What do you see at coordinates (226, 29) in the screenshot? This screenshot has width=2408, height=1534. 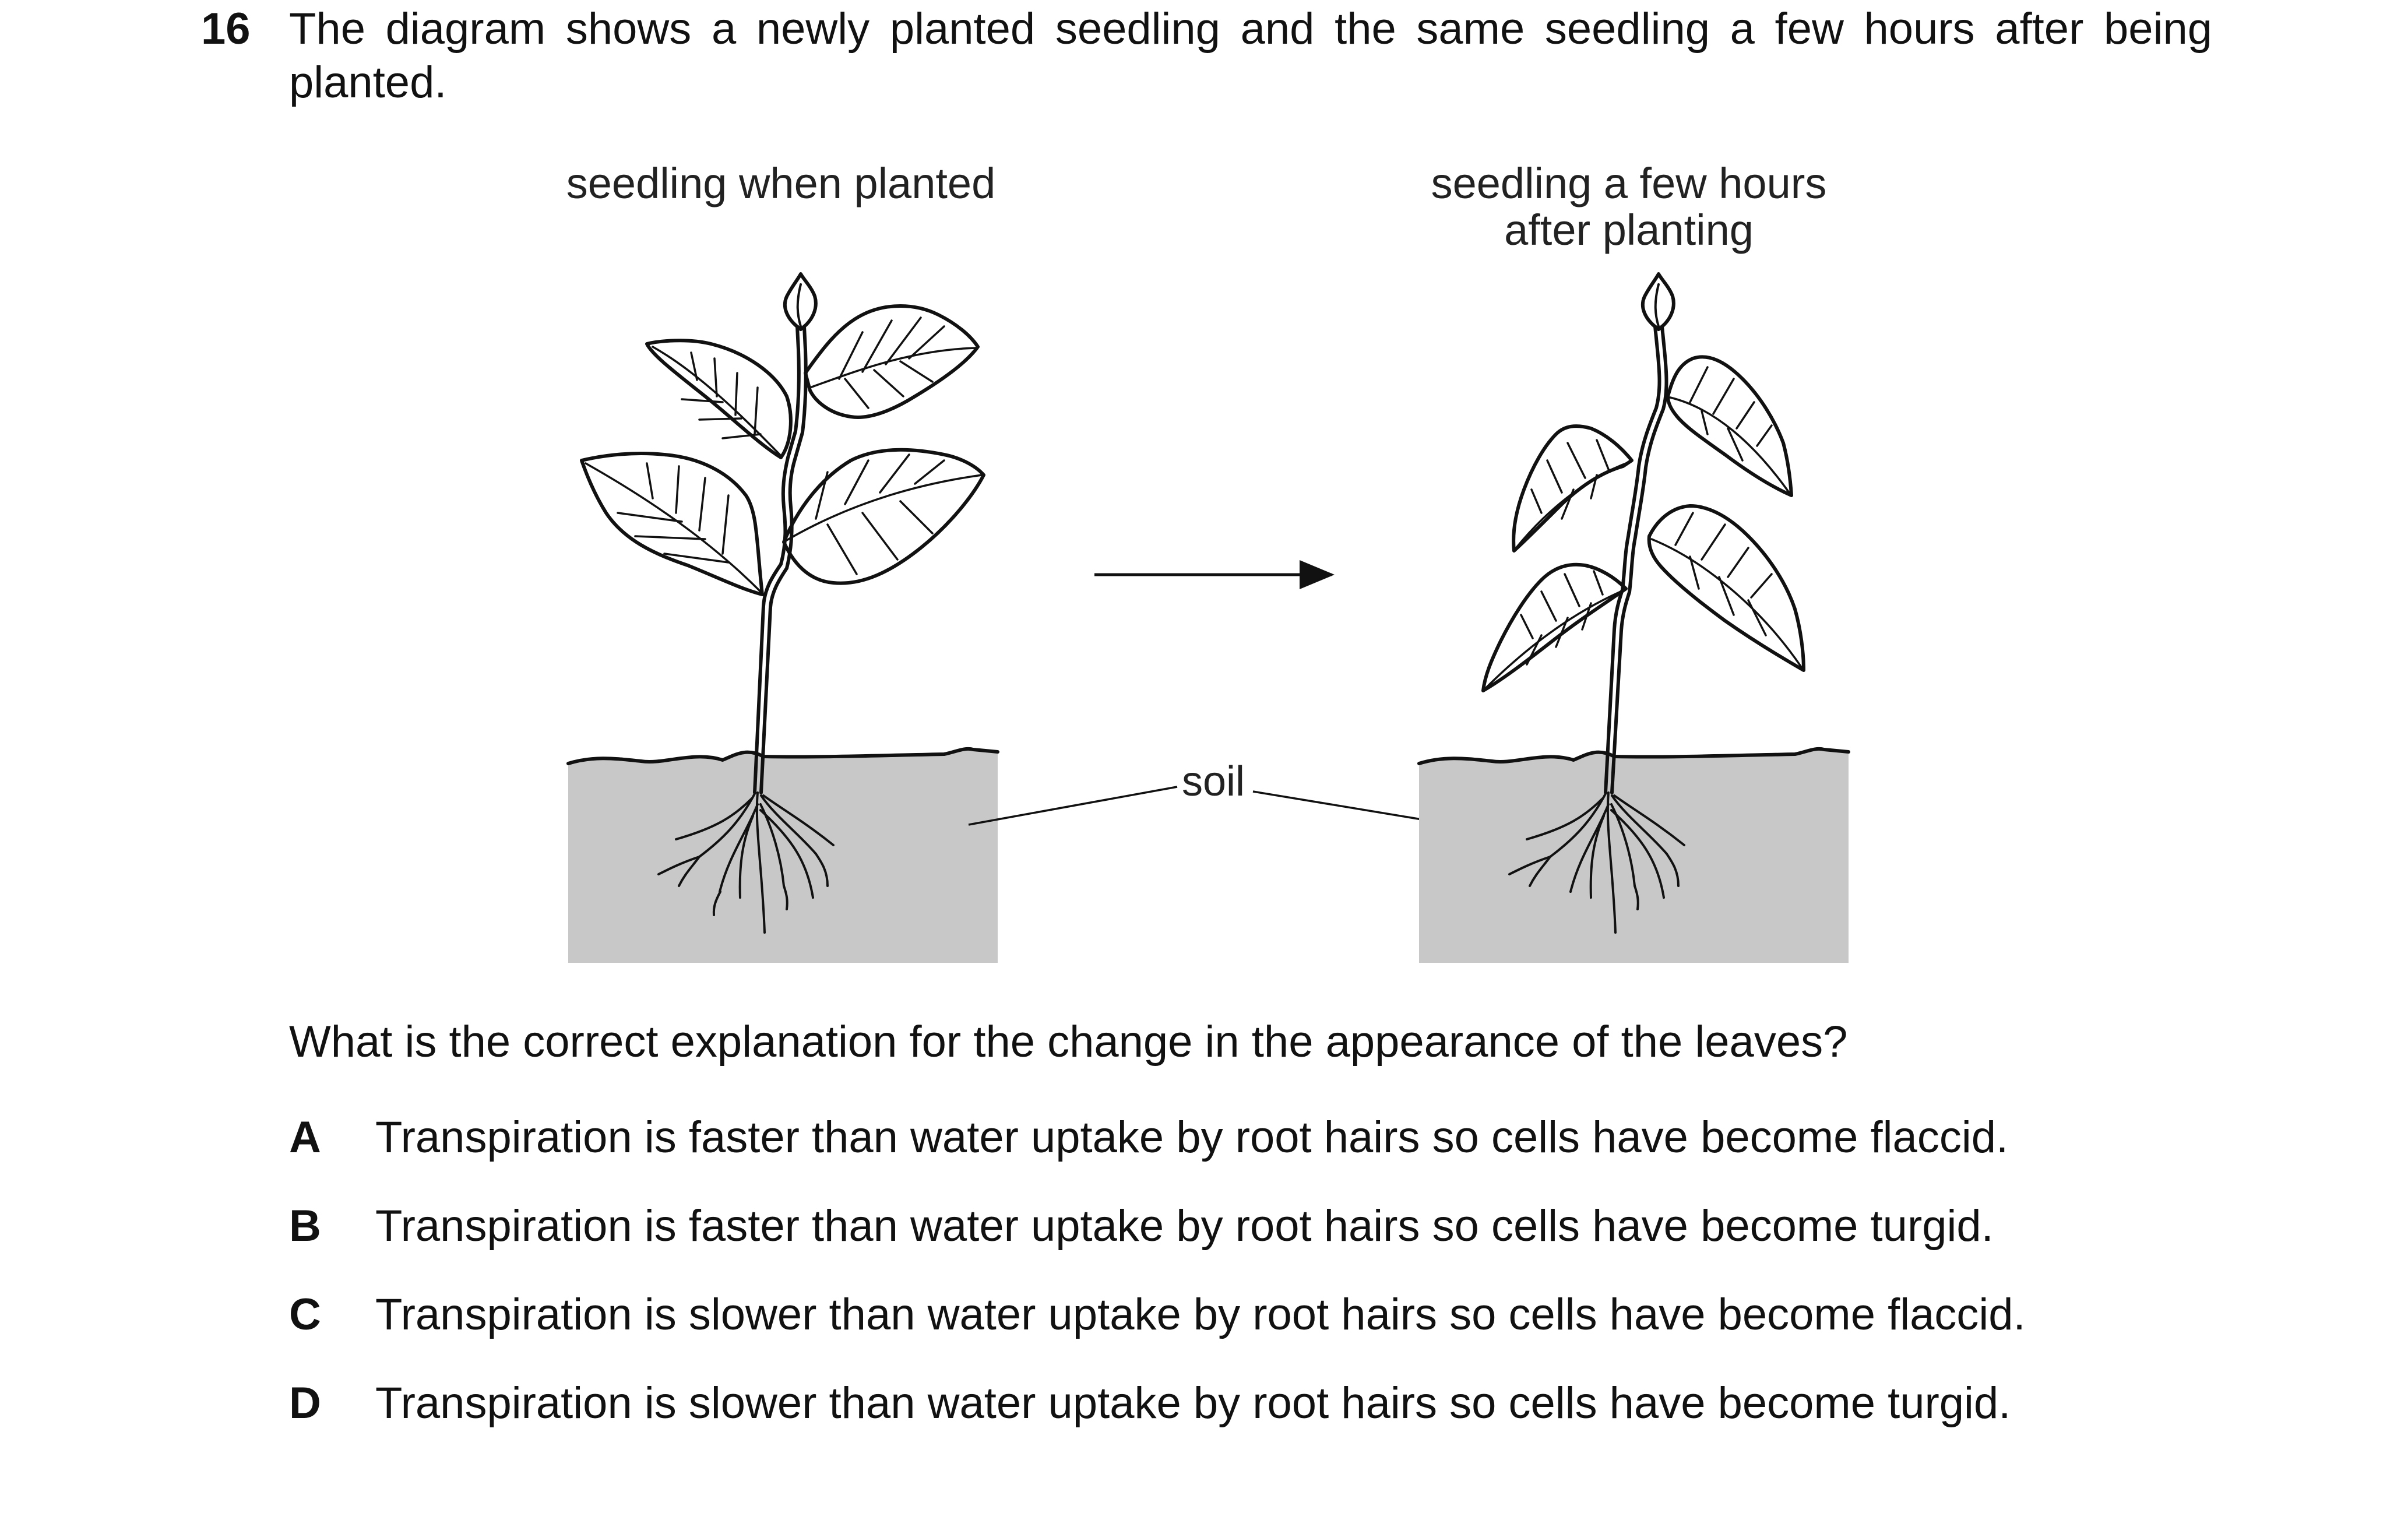 I see `question-number: 16` at bounding box center [226, 29].